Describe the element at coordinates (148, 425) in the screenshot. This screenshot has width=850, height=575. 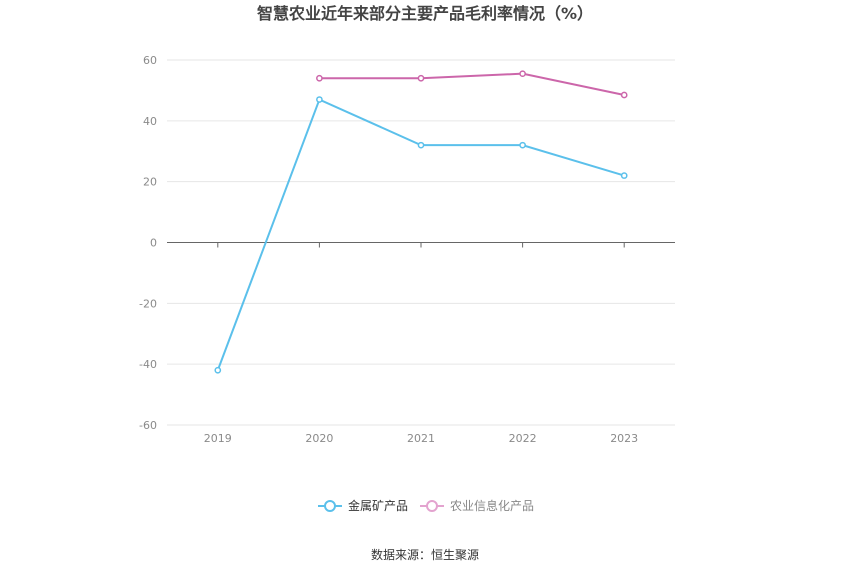
I see `y-tick-label: -60` at that location.